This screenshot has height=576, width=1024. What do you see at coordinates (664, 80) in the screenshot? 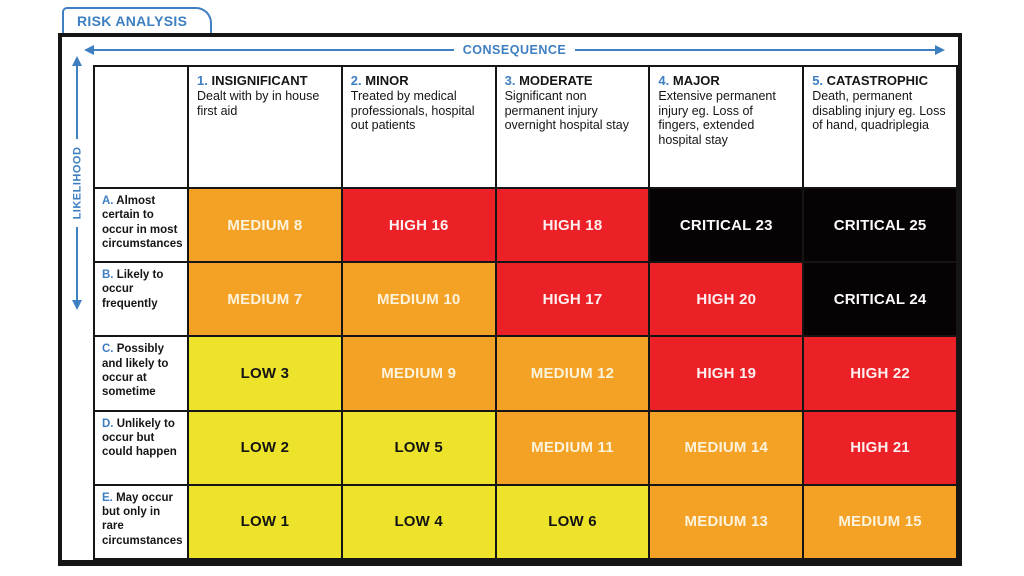
I see `column-number: 4.` at bounding box center [664, 80].